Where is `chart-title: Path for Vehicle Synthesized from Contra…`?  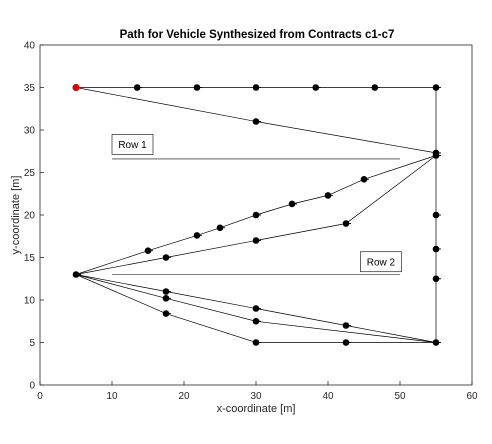 chart-title: Path for Vehicle Synthesized from Contra… is located at coordinates (257, 35).